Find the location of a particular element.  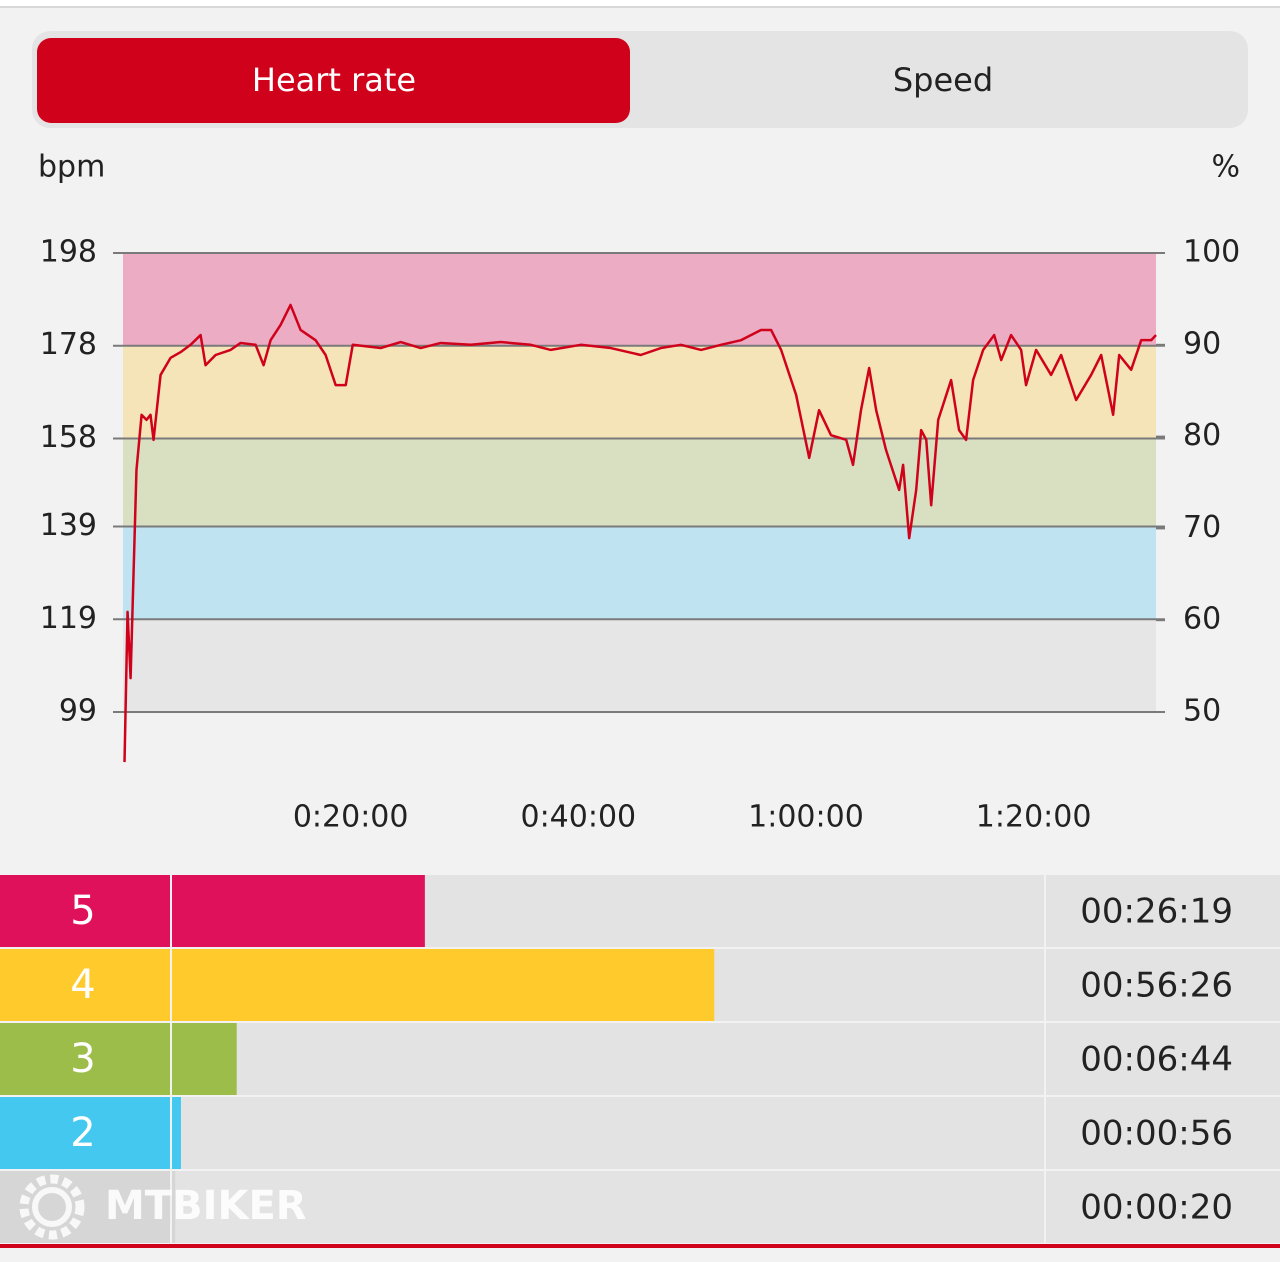

x-tick-label: 0:20:00 is located at coordinates (351, 817).